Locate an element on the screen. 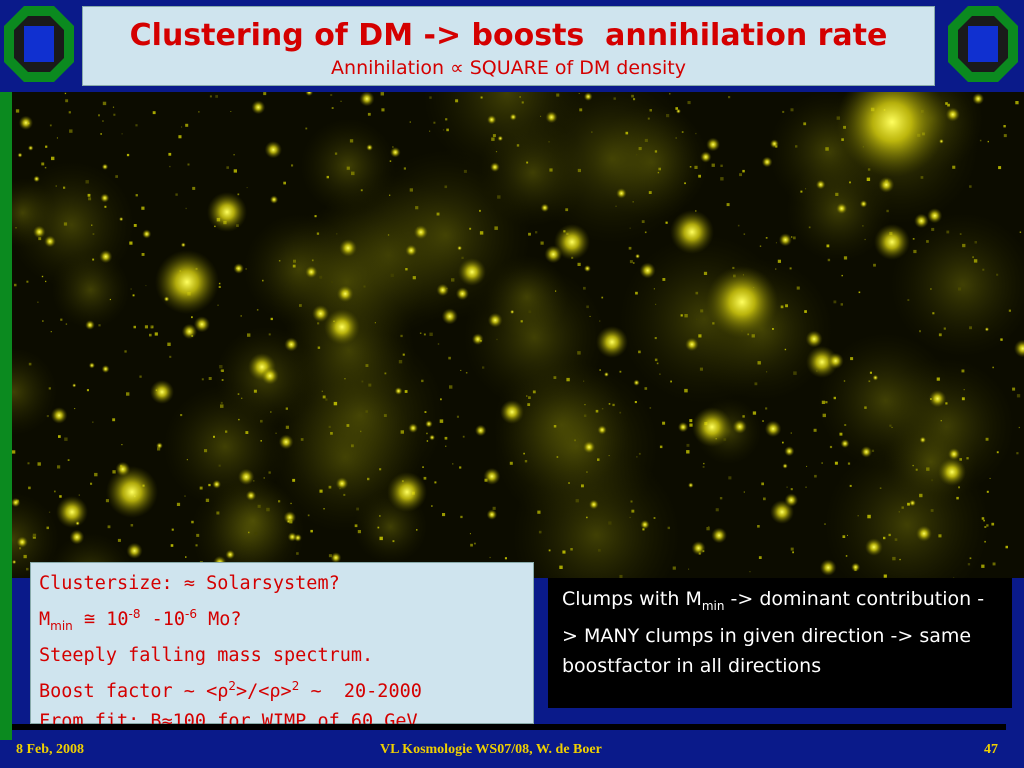 The width and height of the screenshot is (1024, 768). bright-clump is located at coordinates (892, 134).